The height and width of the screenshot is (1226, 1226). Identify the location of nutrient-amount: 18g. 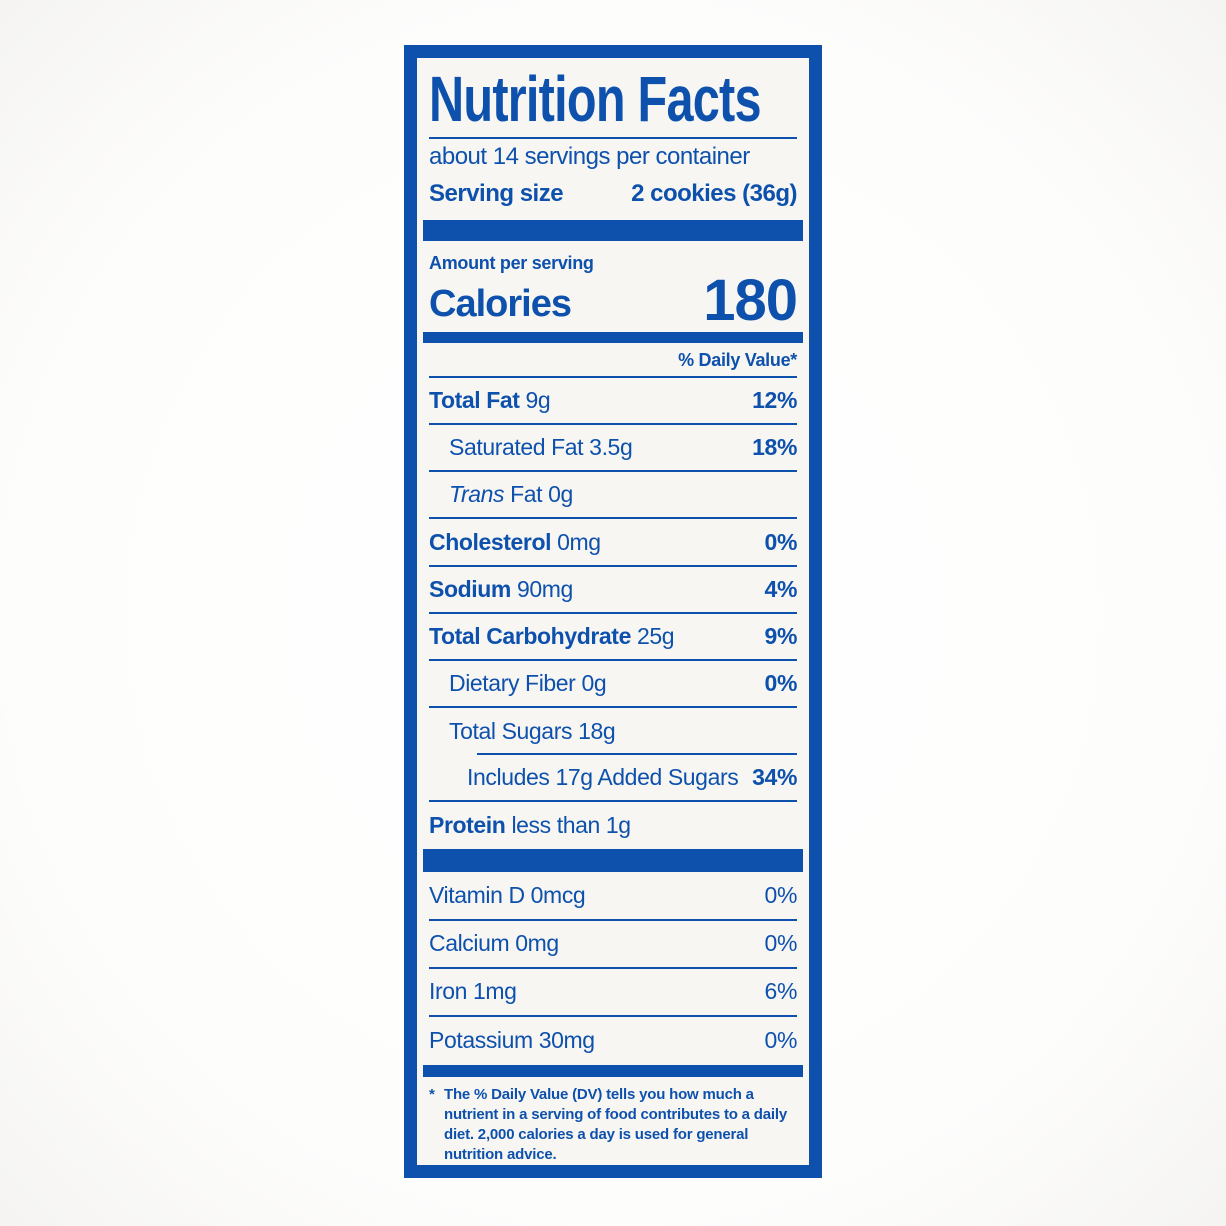
(597, 731).